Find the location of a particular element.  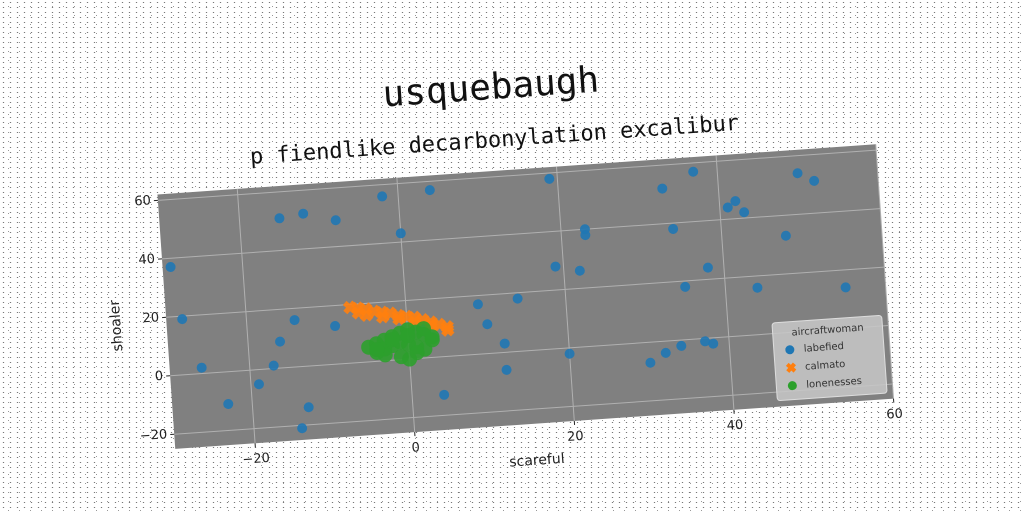

x-axis-label: scareful is located at coordinates (537, 461).